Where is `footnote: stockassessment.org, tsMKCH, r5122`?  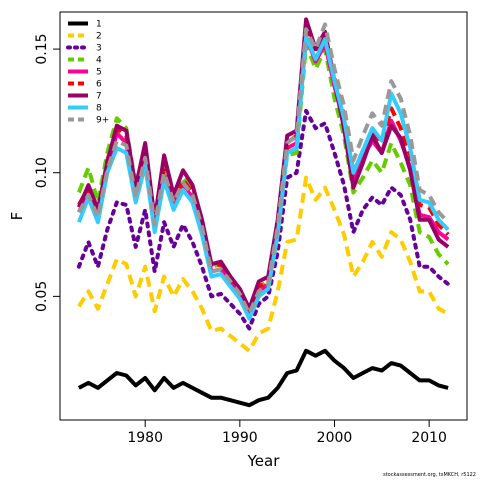
footnote: stockassessment.org, tsMKCH, r5122 is located at coordinates (429, 475).